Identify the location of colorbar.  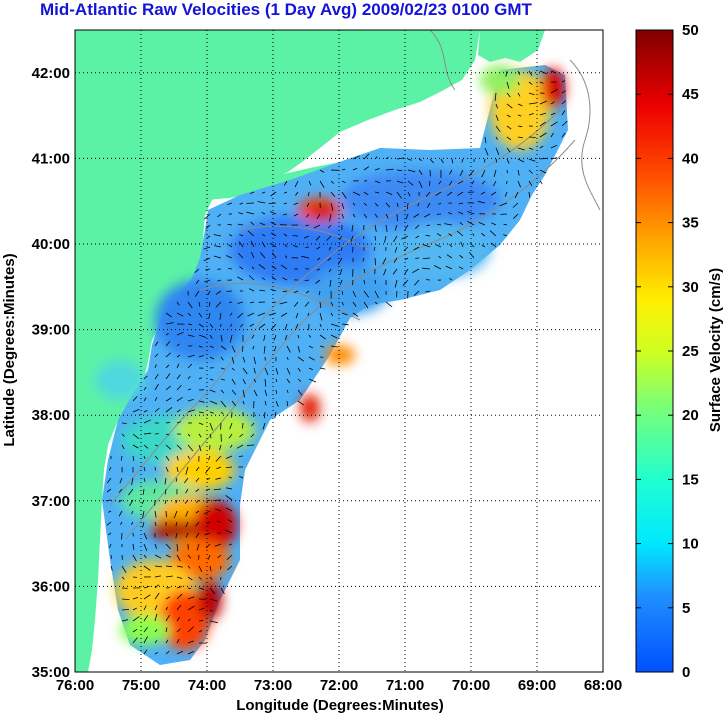
(654, 351).